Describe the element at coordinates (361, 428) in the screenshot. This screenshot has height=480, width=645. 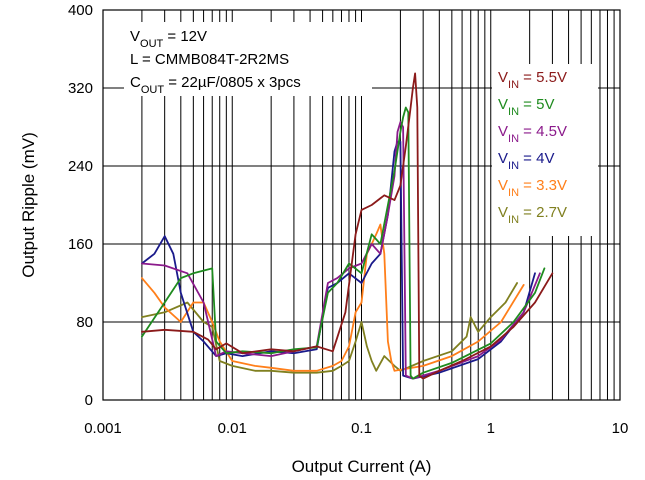
I see `x-tick-label: 0.1` at that location.